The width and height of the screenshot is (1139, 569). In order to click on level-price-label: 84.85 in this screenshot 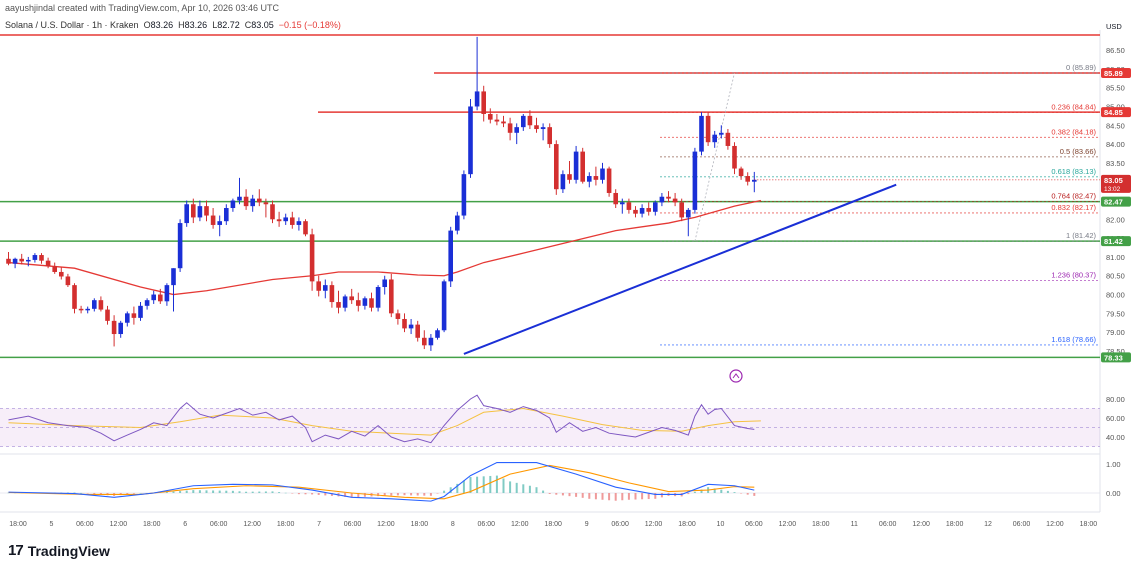, I will do `click(1113, 112)`.